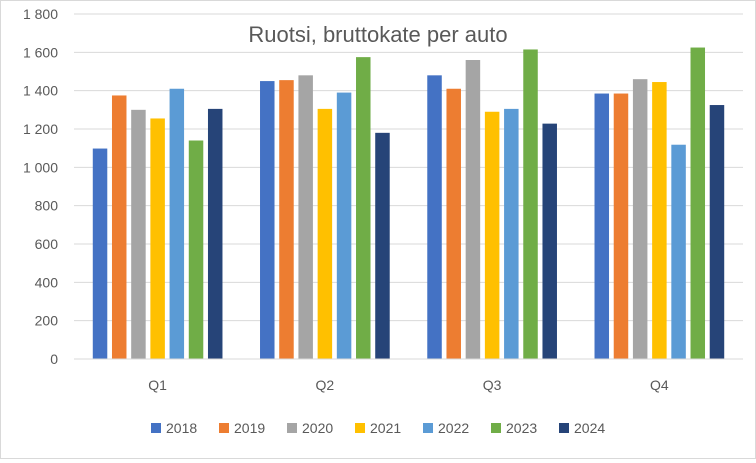 This screenshot has height=463, width=756. I want to click on bar-2021-q2, so click(325, 234).